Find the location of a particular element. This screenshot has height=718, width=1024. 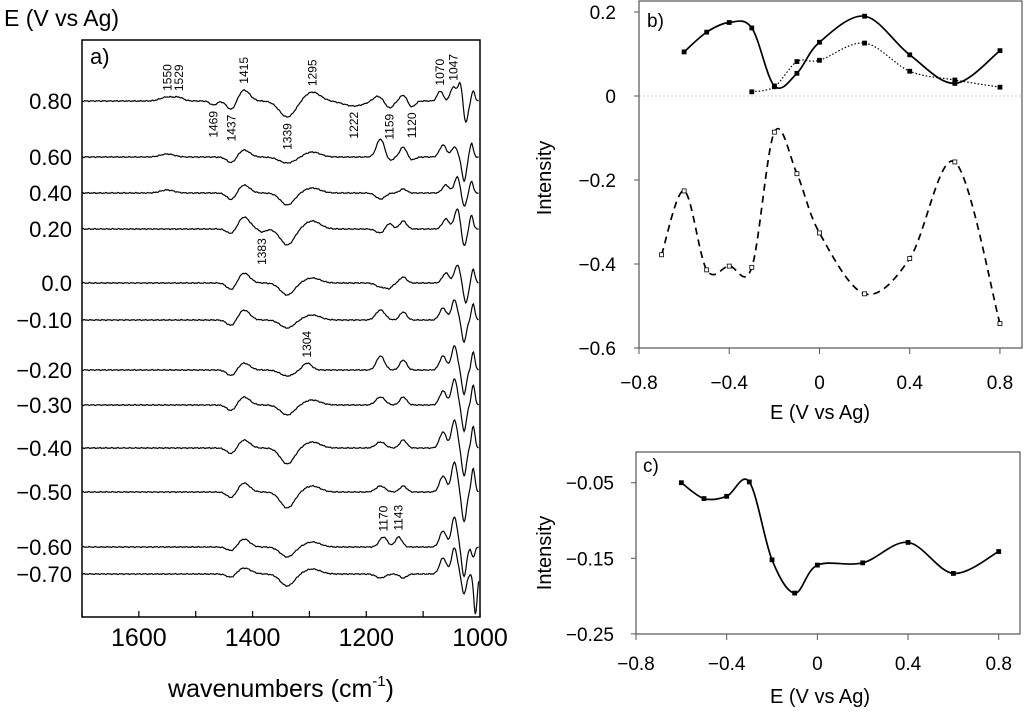

series-solid-line is located at coordinates (842, 52).